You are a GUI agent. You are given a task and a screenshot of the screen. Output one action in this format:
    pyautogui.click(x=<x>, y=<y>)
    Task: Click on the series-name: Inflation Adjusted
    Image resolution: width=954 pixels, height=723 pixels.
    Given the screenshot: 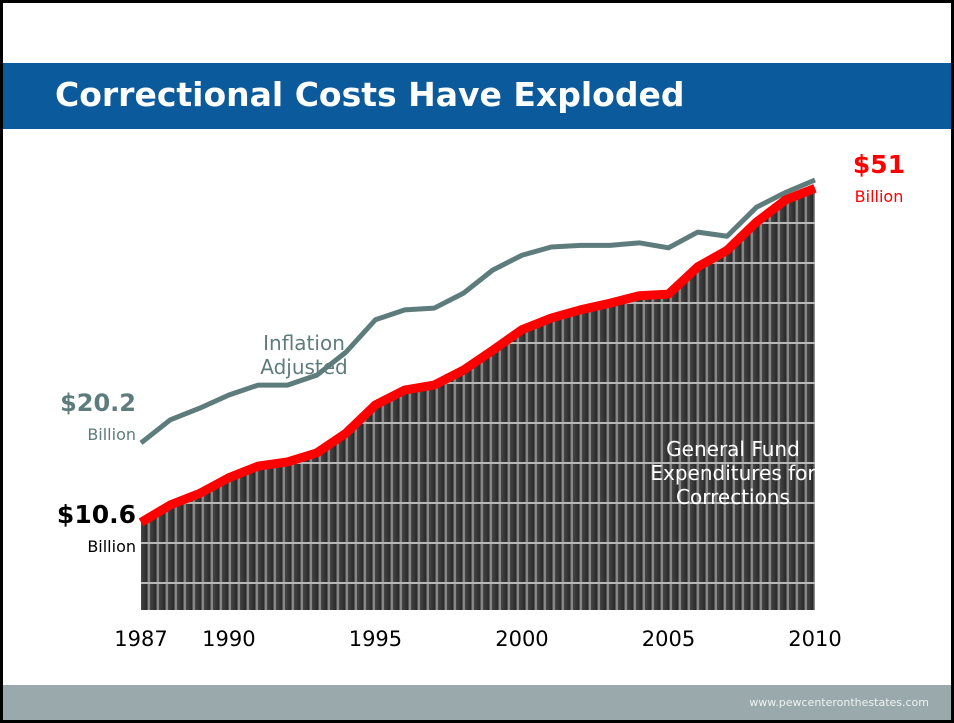 What is the action you would take?
    pyautogui.click(x=304, y=355)
    